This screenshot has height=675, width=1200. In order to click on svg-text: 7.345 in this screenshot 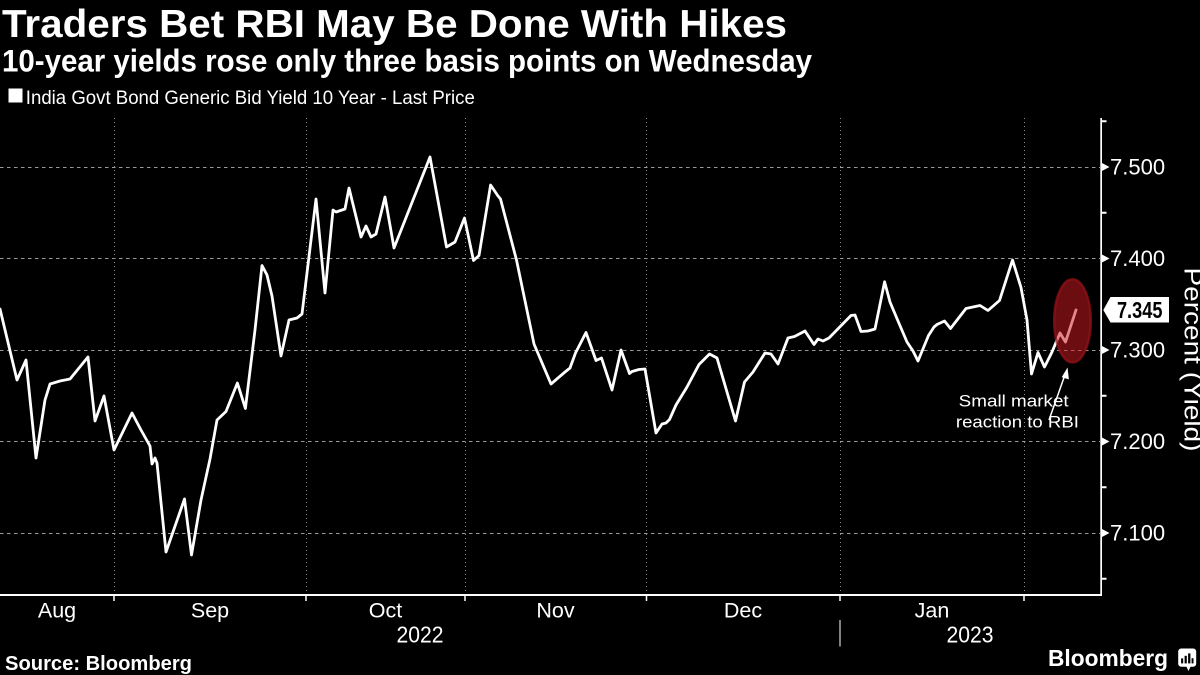, I will do `click(1140, 310)`.